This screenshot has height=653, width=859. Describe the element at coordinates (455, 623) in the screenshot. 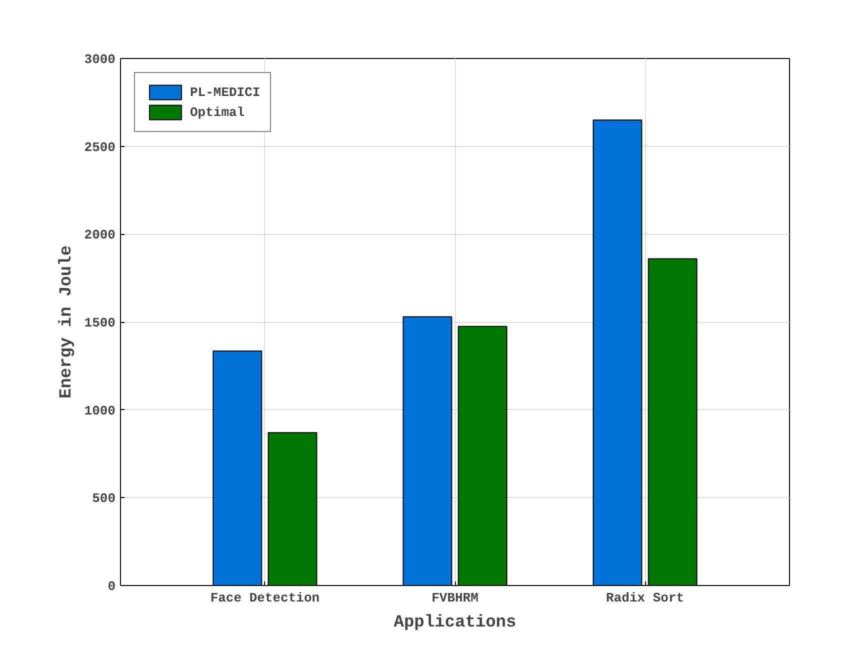

I see `x-axis-title: Applications` at that location.